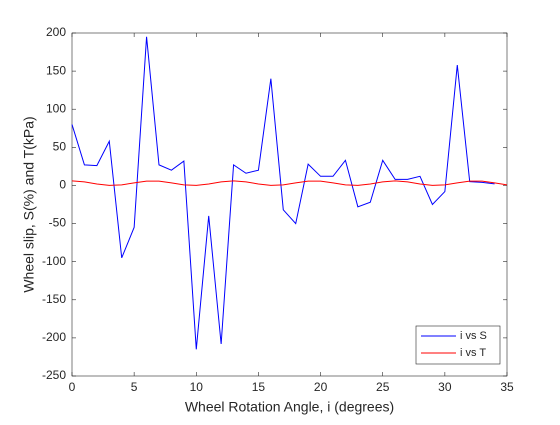  I want to click on x-tick-label: 20, so click(321, 387).